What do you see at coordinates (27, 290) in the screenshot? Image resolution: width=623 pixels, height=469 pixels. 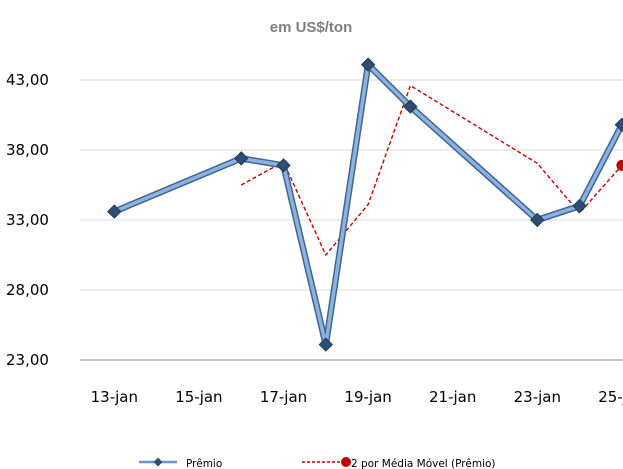 I see `y-tick-label: 28,00` at bounding box center [27, 290].